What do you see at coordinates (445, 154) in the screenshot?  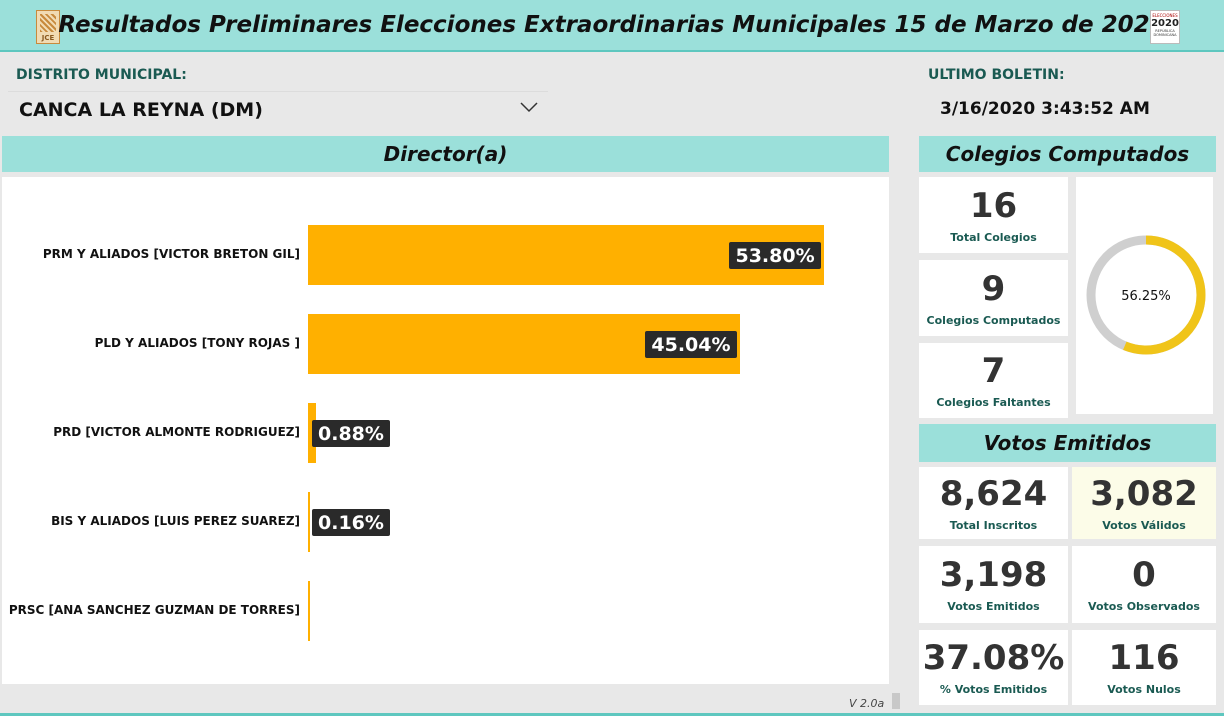 I see `director-header: Director(a)` at bounding box center [445, 154].